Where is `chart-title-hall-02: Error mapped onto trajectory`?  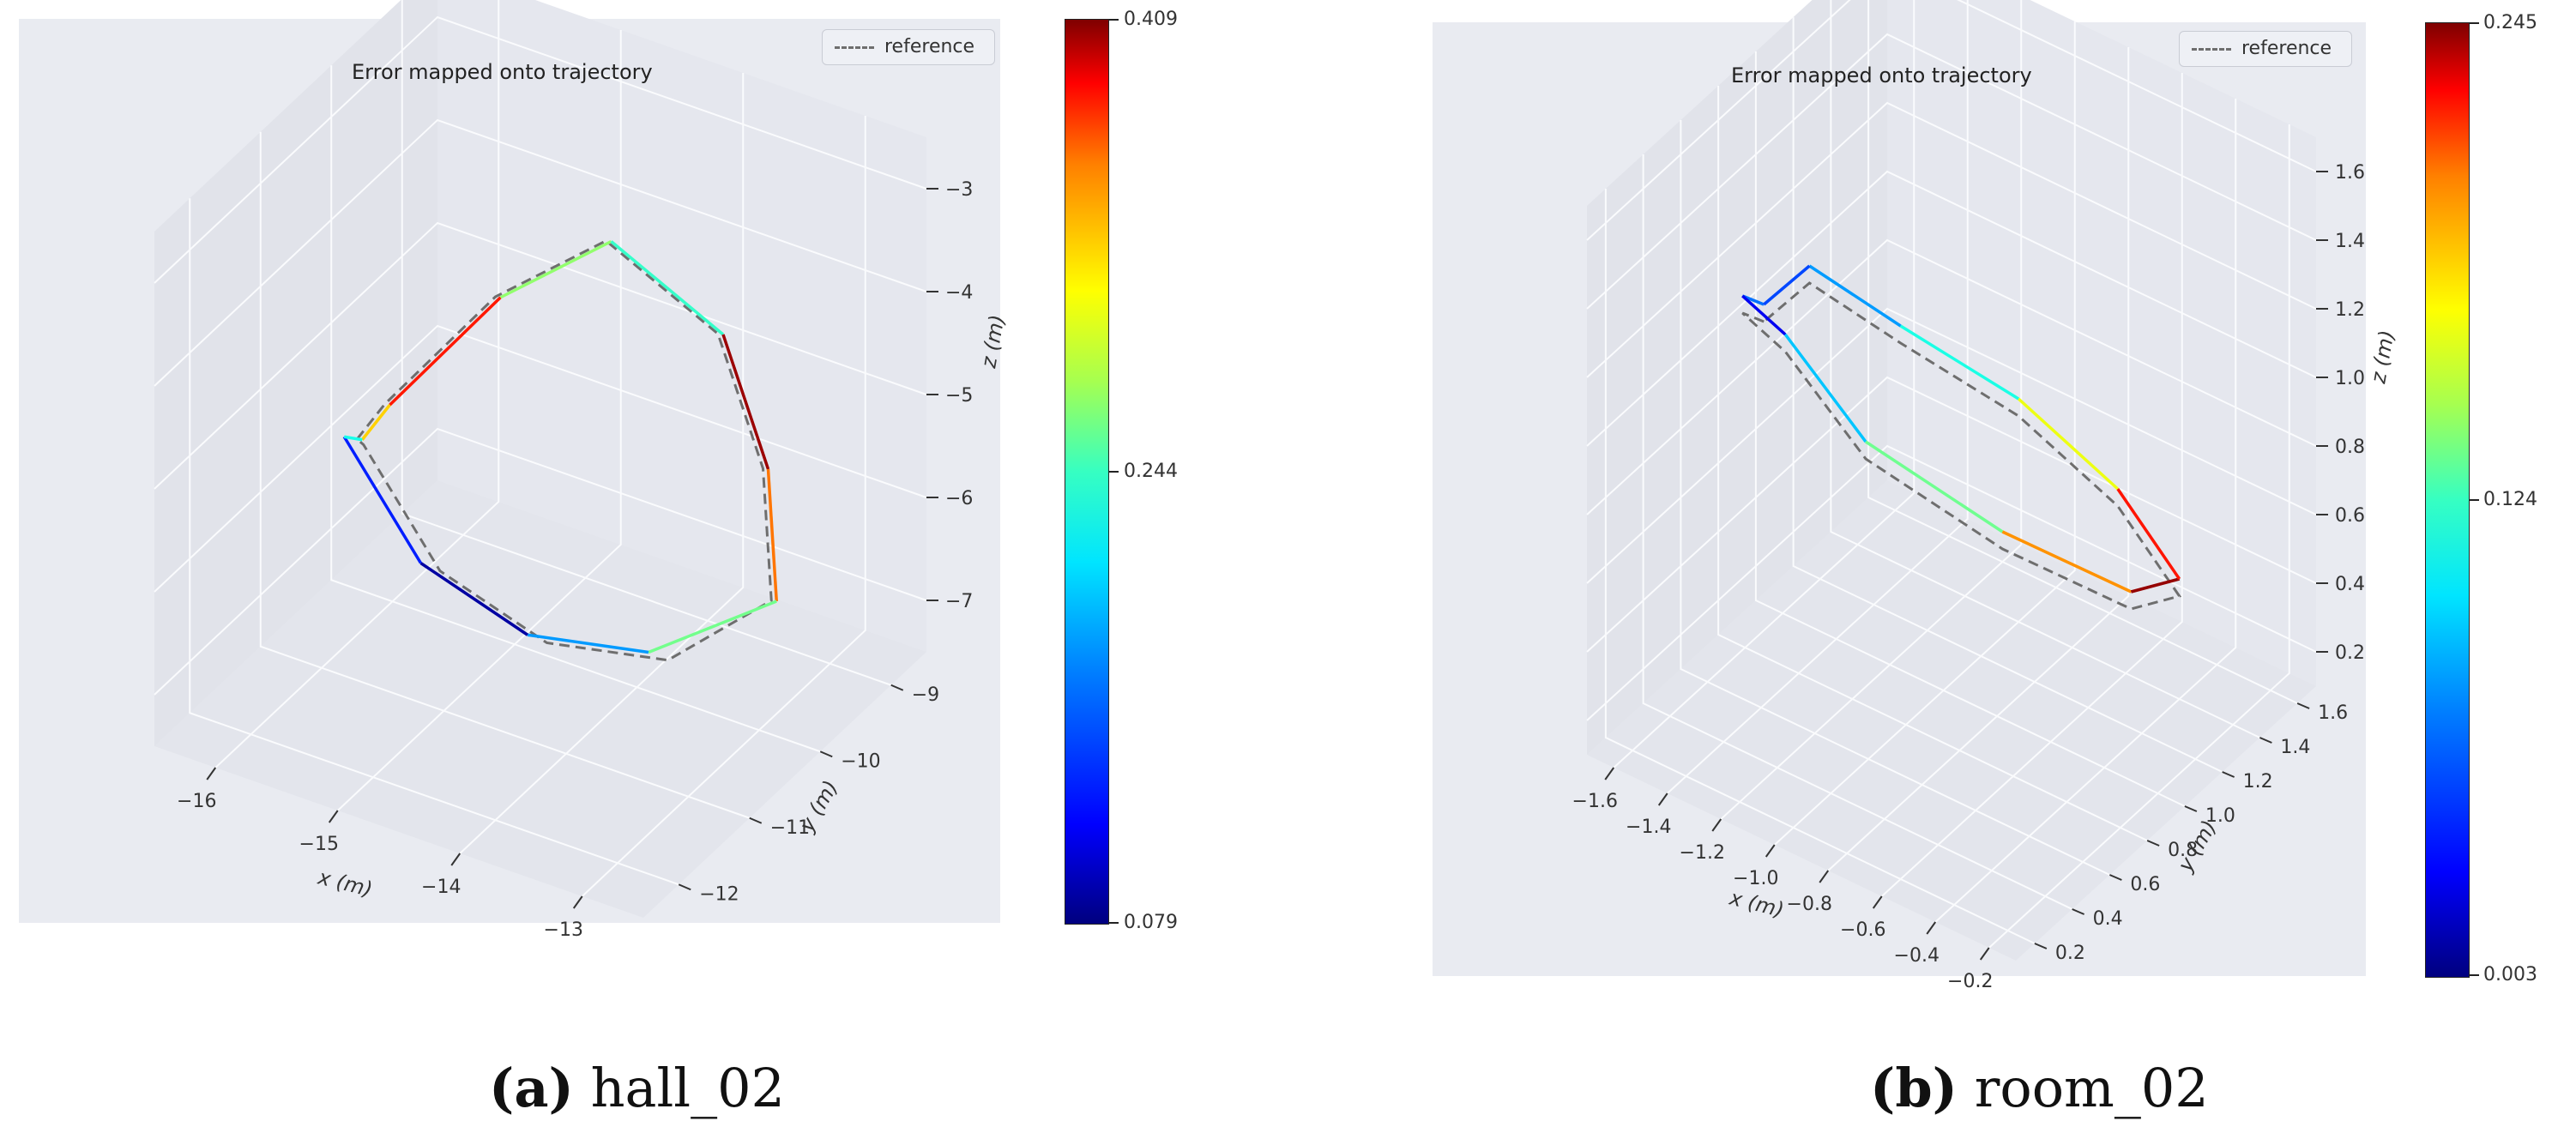
chart-title-hall-02: Error mapped onto trajectory is located at coordinates (502, 72).